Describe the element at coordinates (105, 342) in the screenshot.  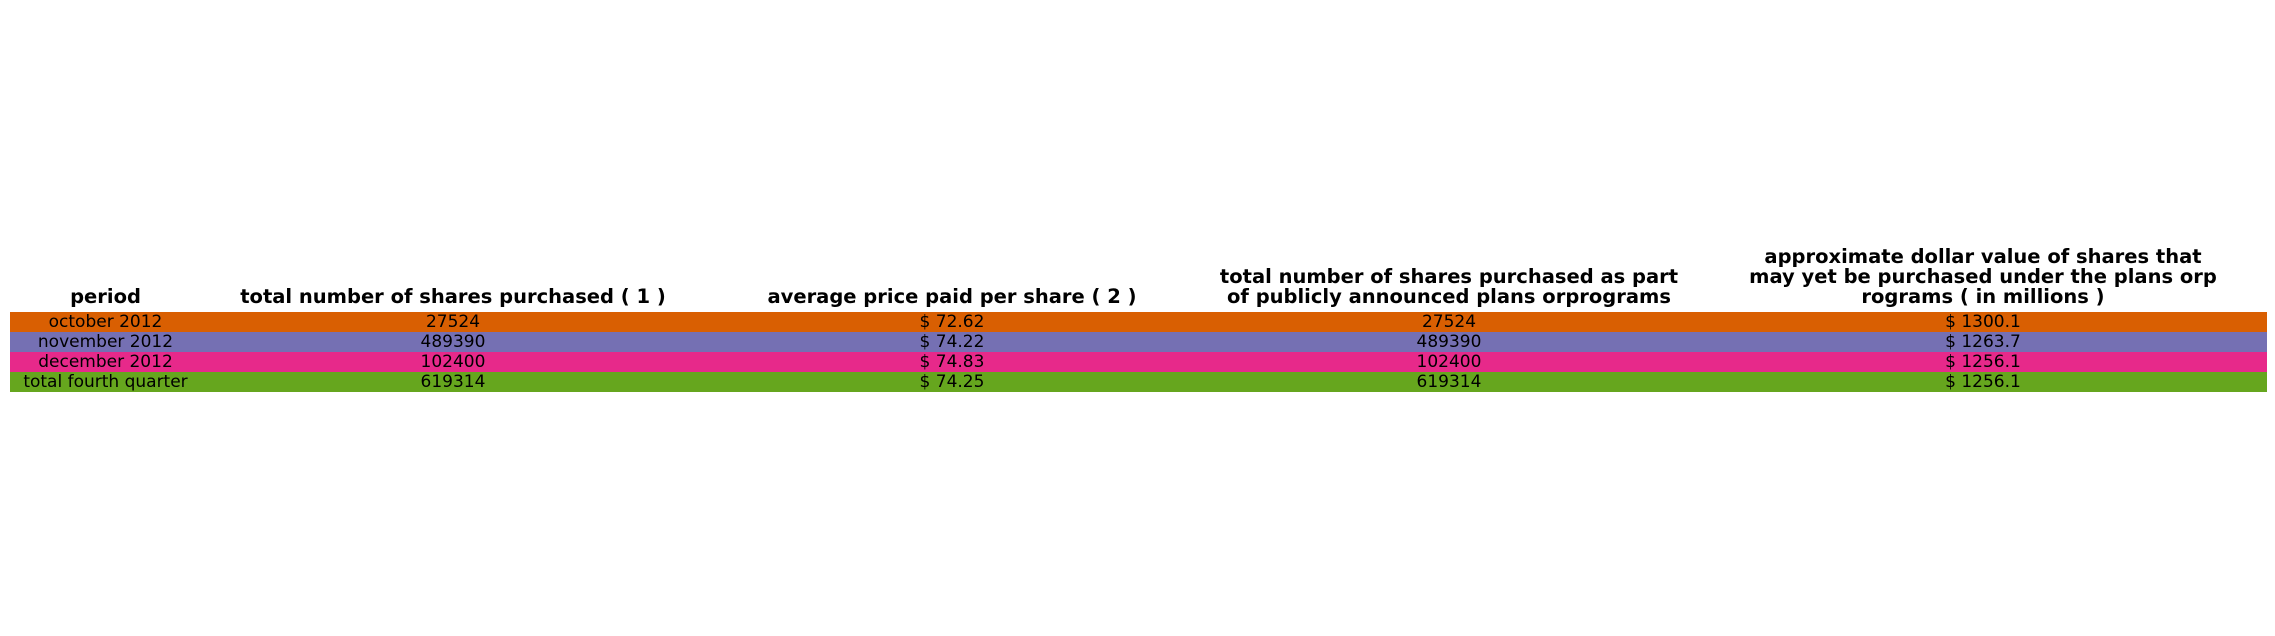
I see `cell-period: november 2012` at that location.